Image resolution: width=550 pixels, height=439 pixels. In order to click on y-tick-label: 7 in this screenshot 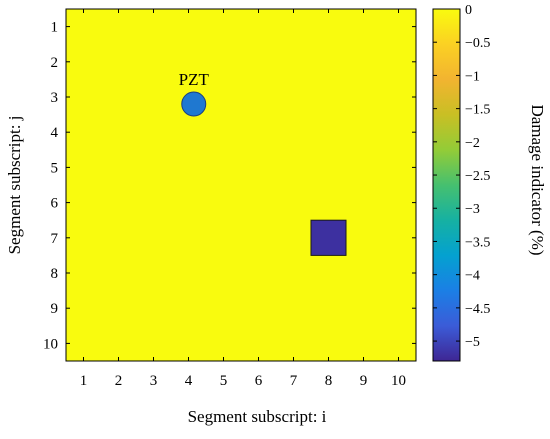, I will do `click(55, 239)`.